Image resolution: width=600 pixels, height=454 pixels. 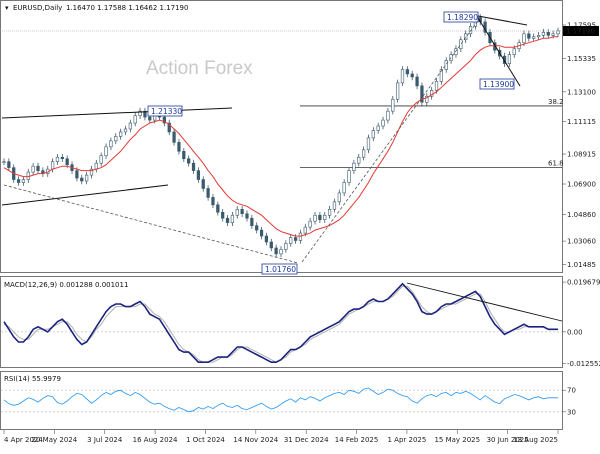 I want to click on x-tick-label: 14 Nov 2024, so click(x=255, y=440).